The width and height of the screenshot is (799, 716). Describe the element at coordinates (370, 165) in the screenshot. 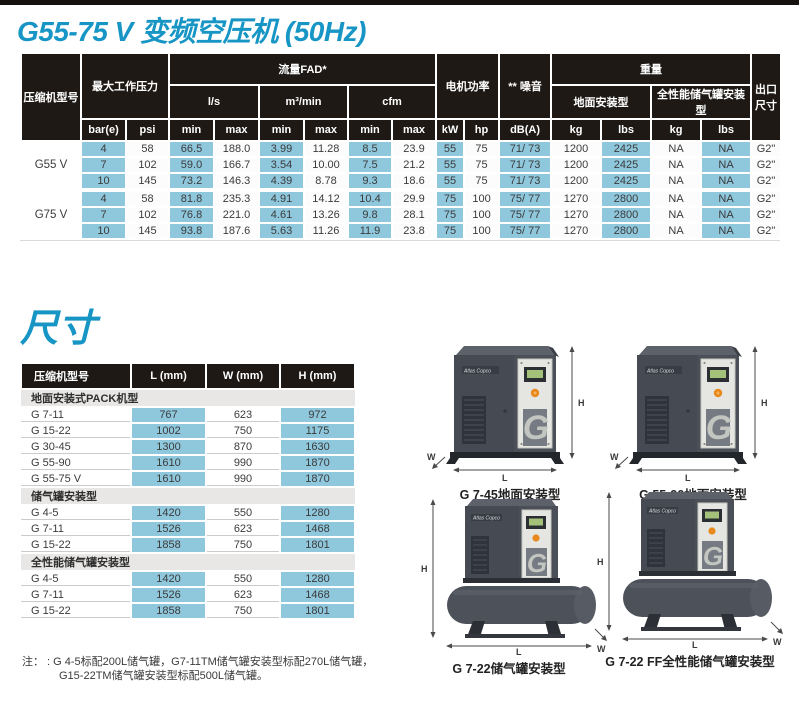

I see `spec-value-cell: 7.5` at that location.